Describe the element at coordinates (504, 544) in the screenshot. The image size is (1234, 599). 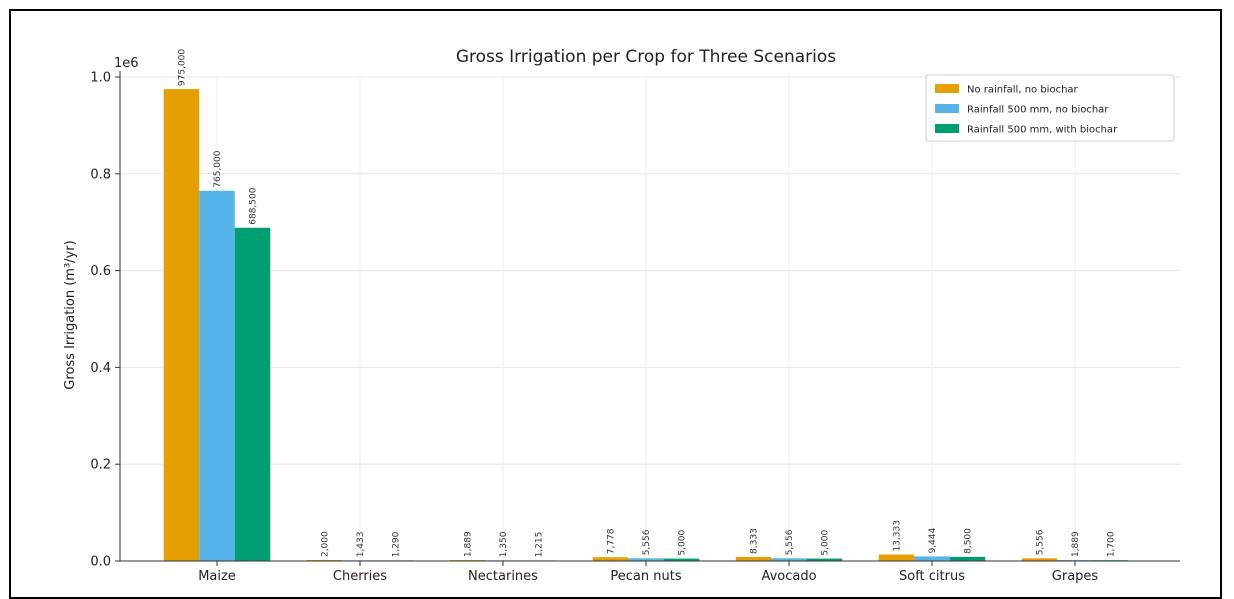
I see `data-label: 1,350` at that location.